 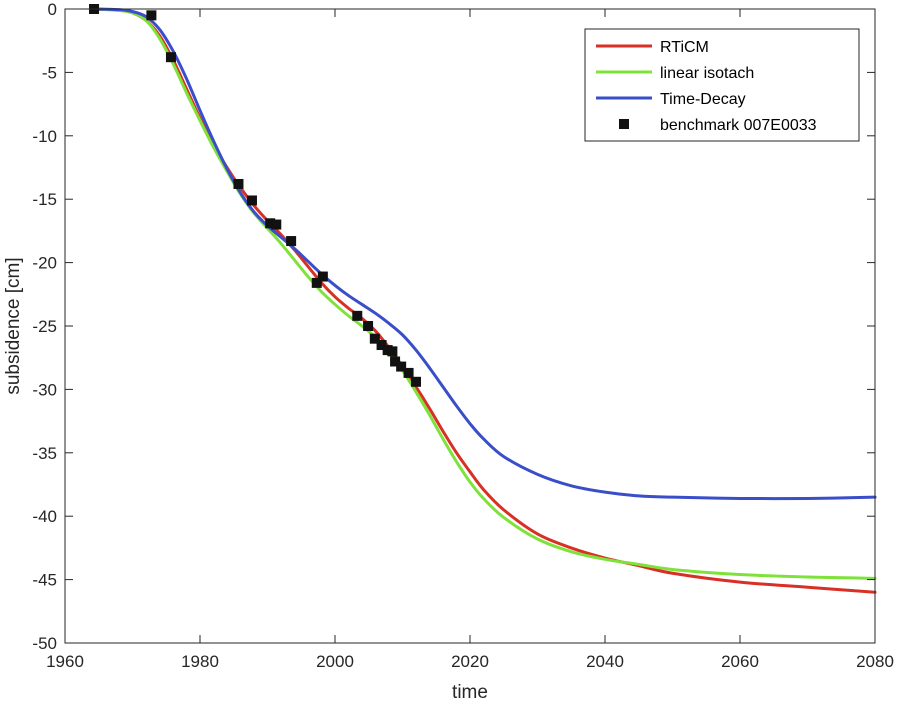 What do you see at coordinates (200, 661) in the screenshot?
I see `x-tick-label: 1980` at bounding box center [200, 661].